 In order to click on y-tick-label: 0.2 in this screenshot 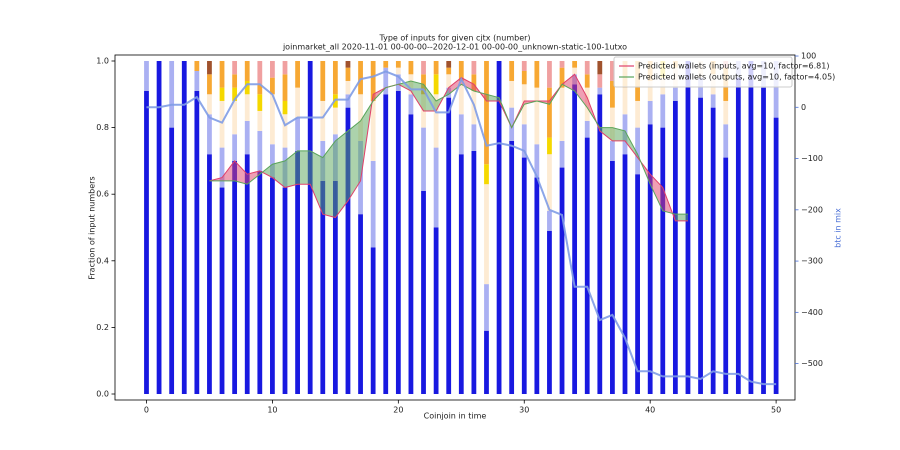, I will do `click(102, 327)`.